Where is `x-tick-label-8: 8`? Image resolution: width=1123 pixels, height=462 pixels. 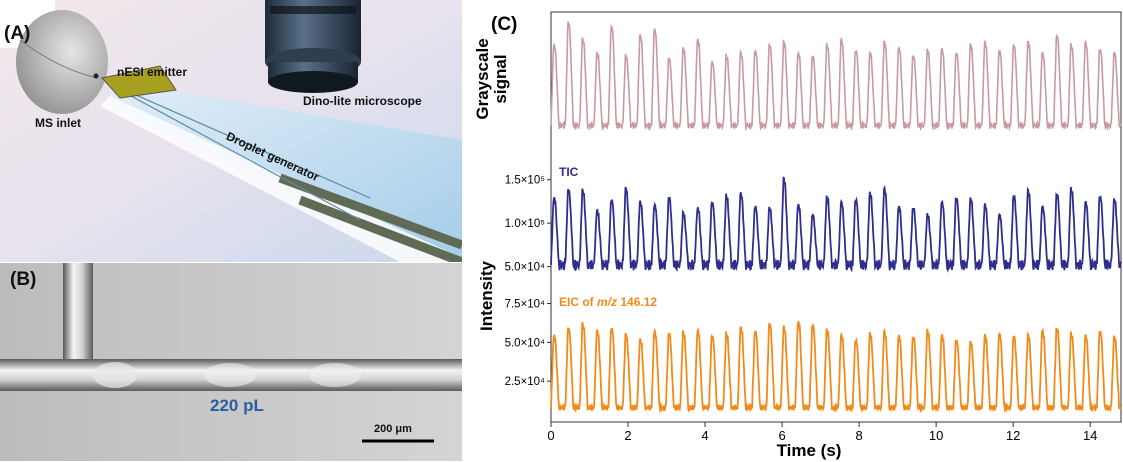 x-tick-label-8: 8 is located at coordinates (858, 435).